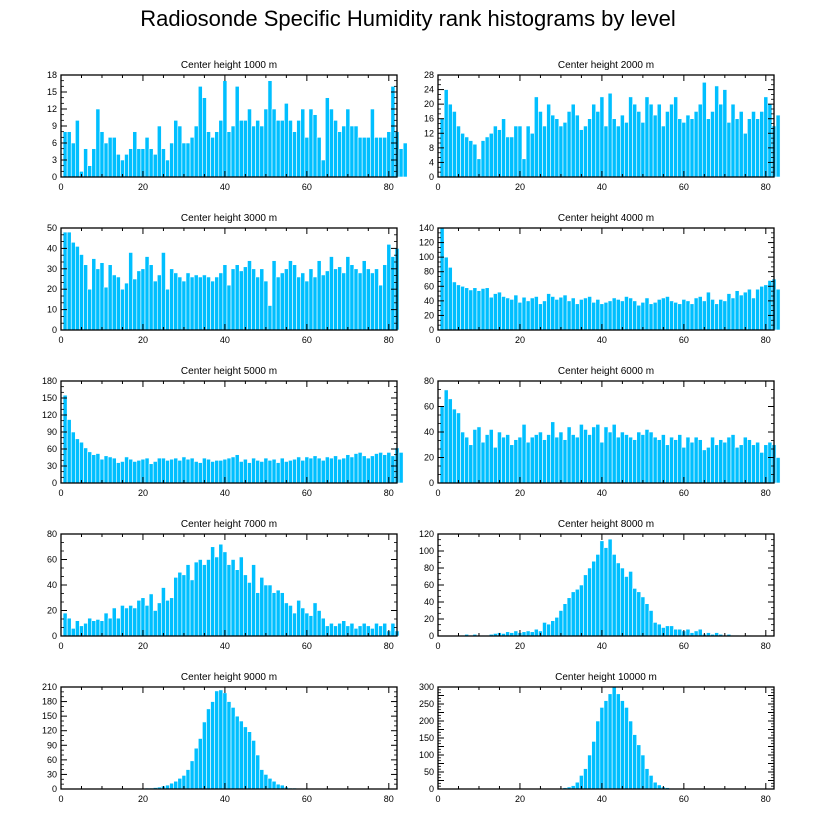  Describe the element at coordinates (52, 75) in the screenshot. I see `y-tick-label: 18` at that location.